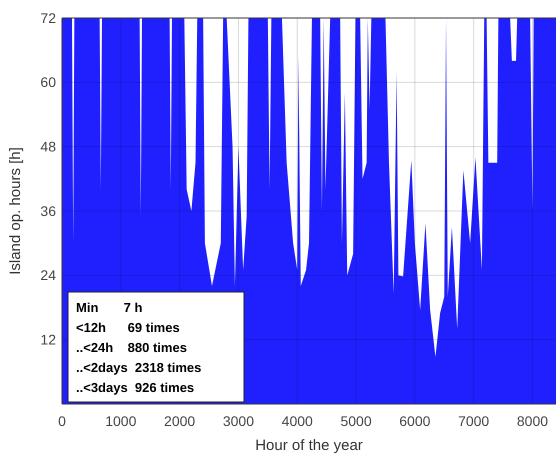  Describe the element at coordinates (48, 82) in the screenshot. I see `y-tick-label: 60` at that location.